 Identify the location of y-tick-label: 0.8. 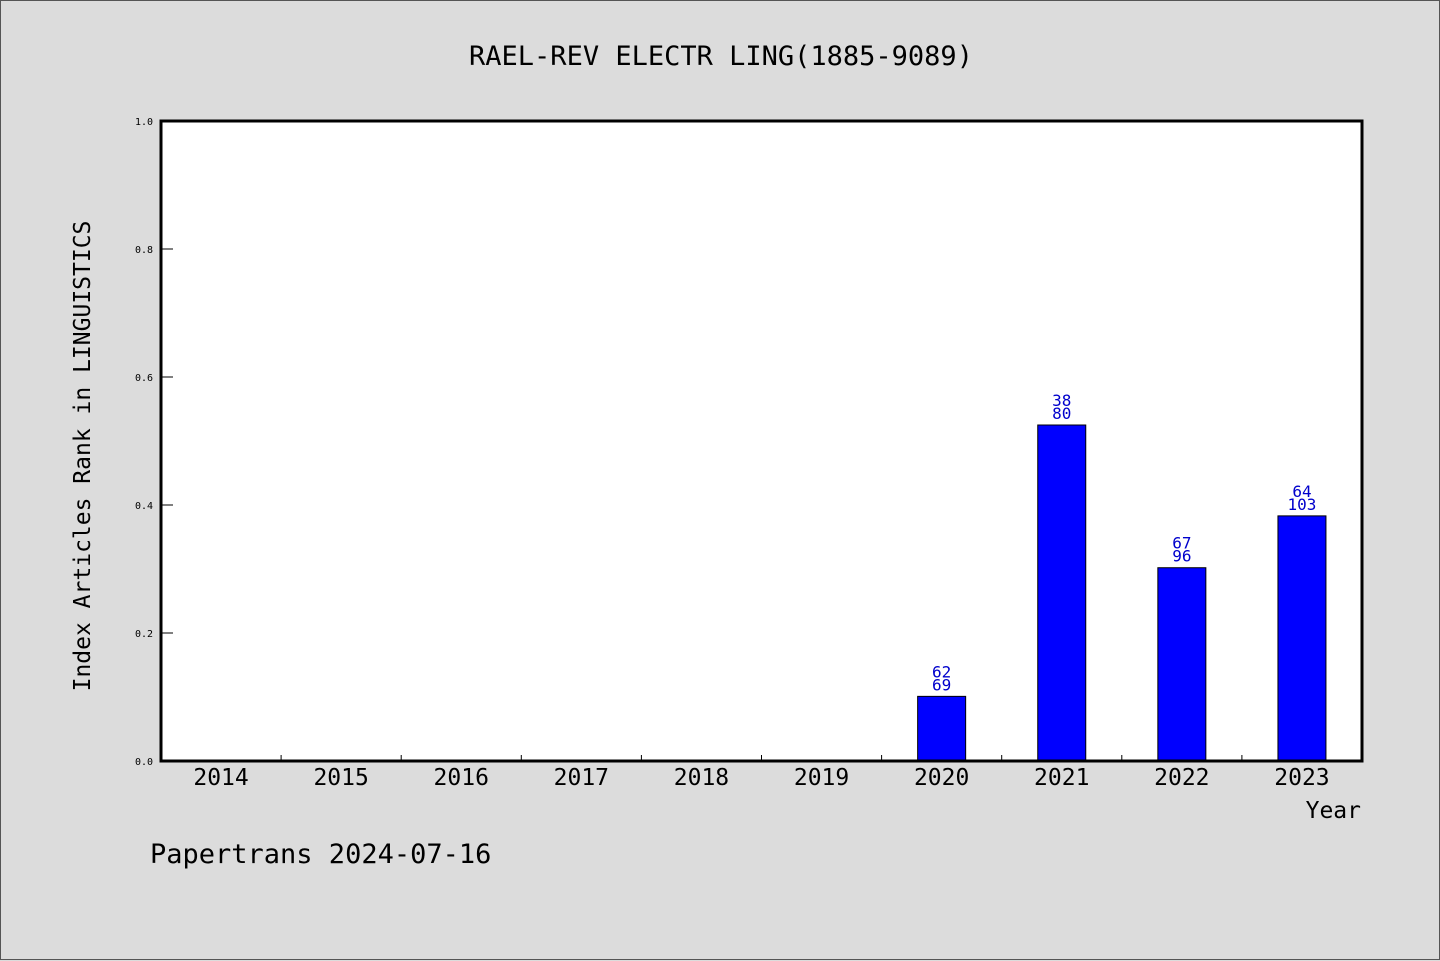
(144, 250).